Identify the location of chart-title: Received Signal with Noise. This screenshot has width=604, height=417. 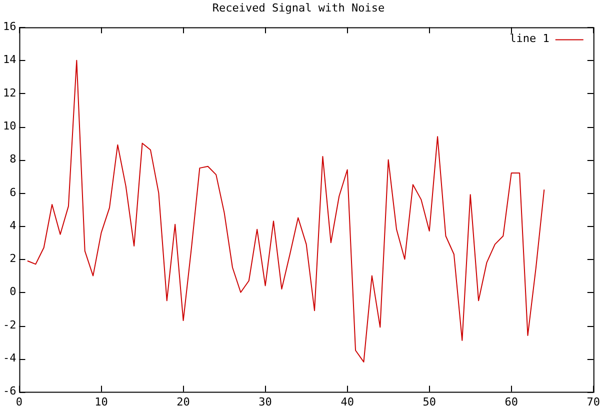
(298, 7).